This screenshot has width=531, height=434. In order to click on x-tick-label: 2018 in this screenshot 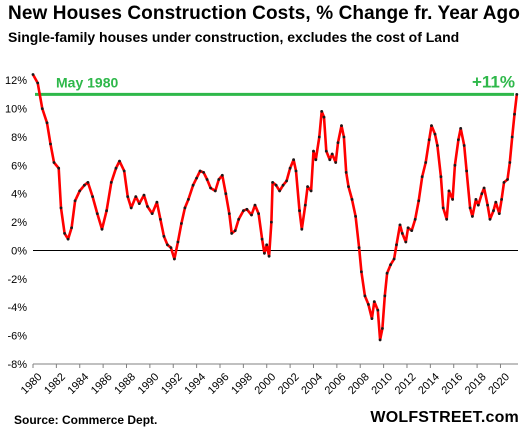, I will do `click(476, 384)`.